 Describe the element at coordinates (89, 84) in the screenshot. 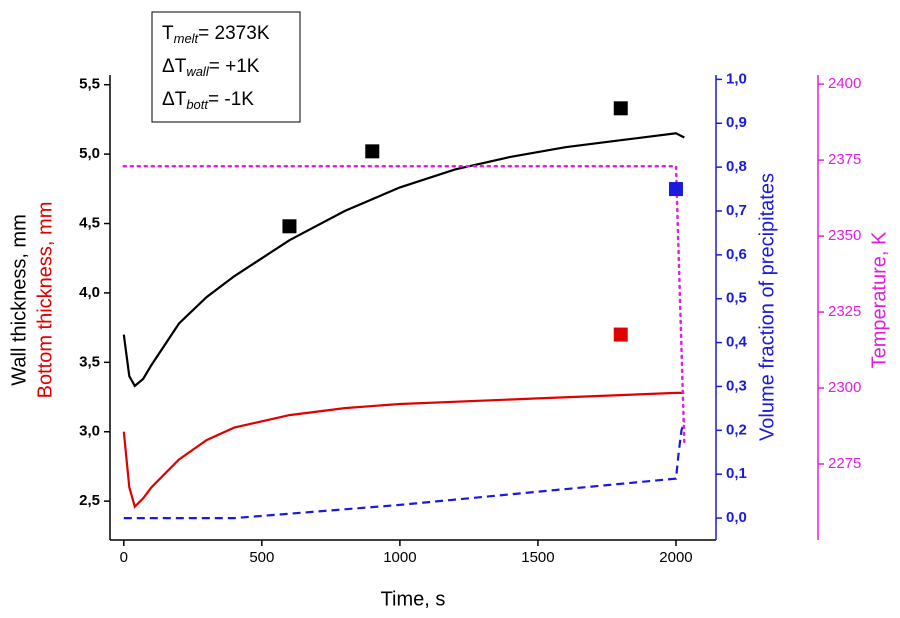

I see `y-tick-label: 5,5` at that location.